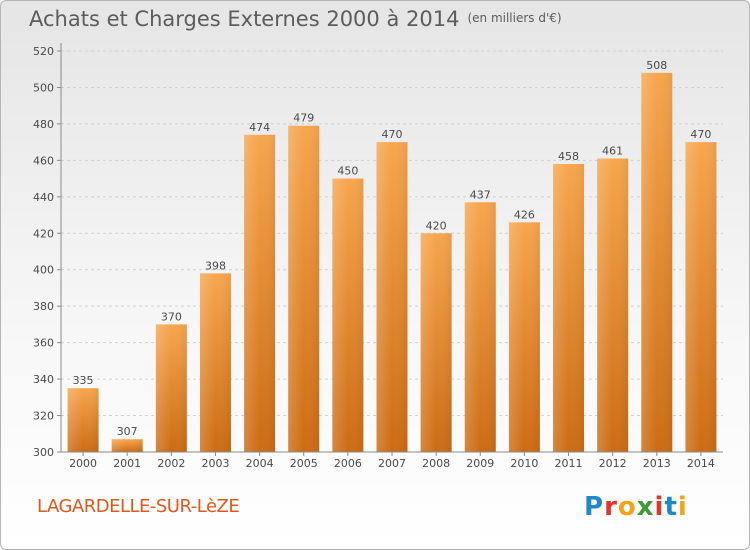 The width and height of the screenshot is (750, 550). I want to click on bar-value-label: 437, so click(480, 194).